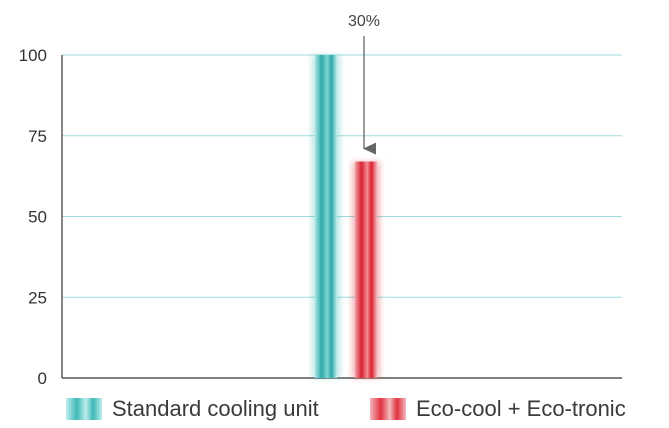 The image size is (669, 428). Describe the element at coordinates (364, 84) in the screenshot. I see `percent-annotation: 30%` at that location.